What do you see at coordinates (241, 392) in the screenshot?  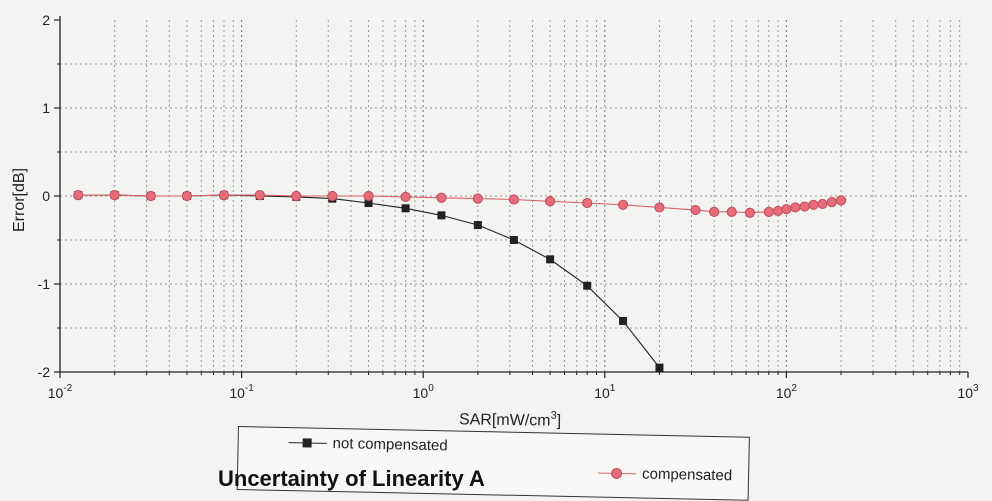 I see `x-tick-label: 10⁻¹` at bounding box center [241, 392].